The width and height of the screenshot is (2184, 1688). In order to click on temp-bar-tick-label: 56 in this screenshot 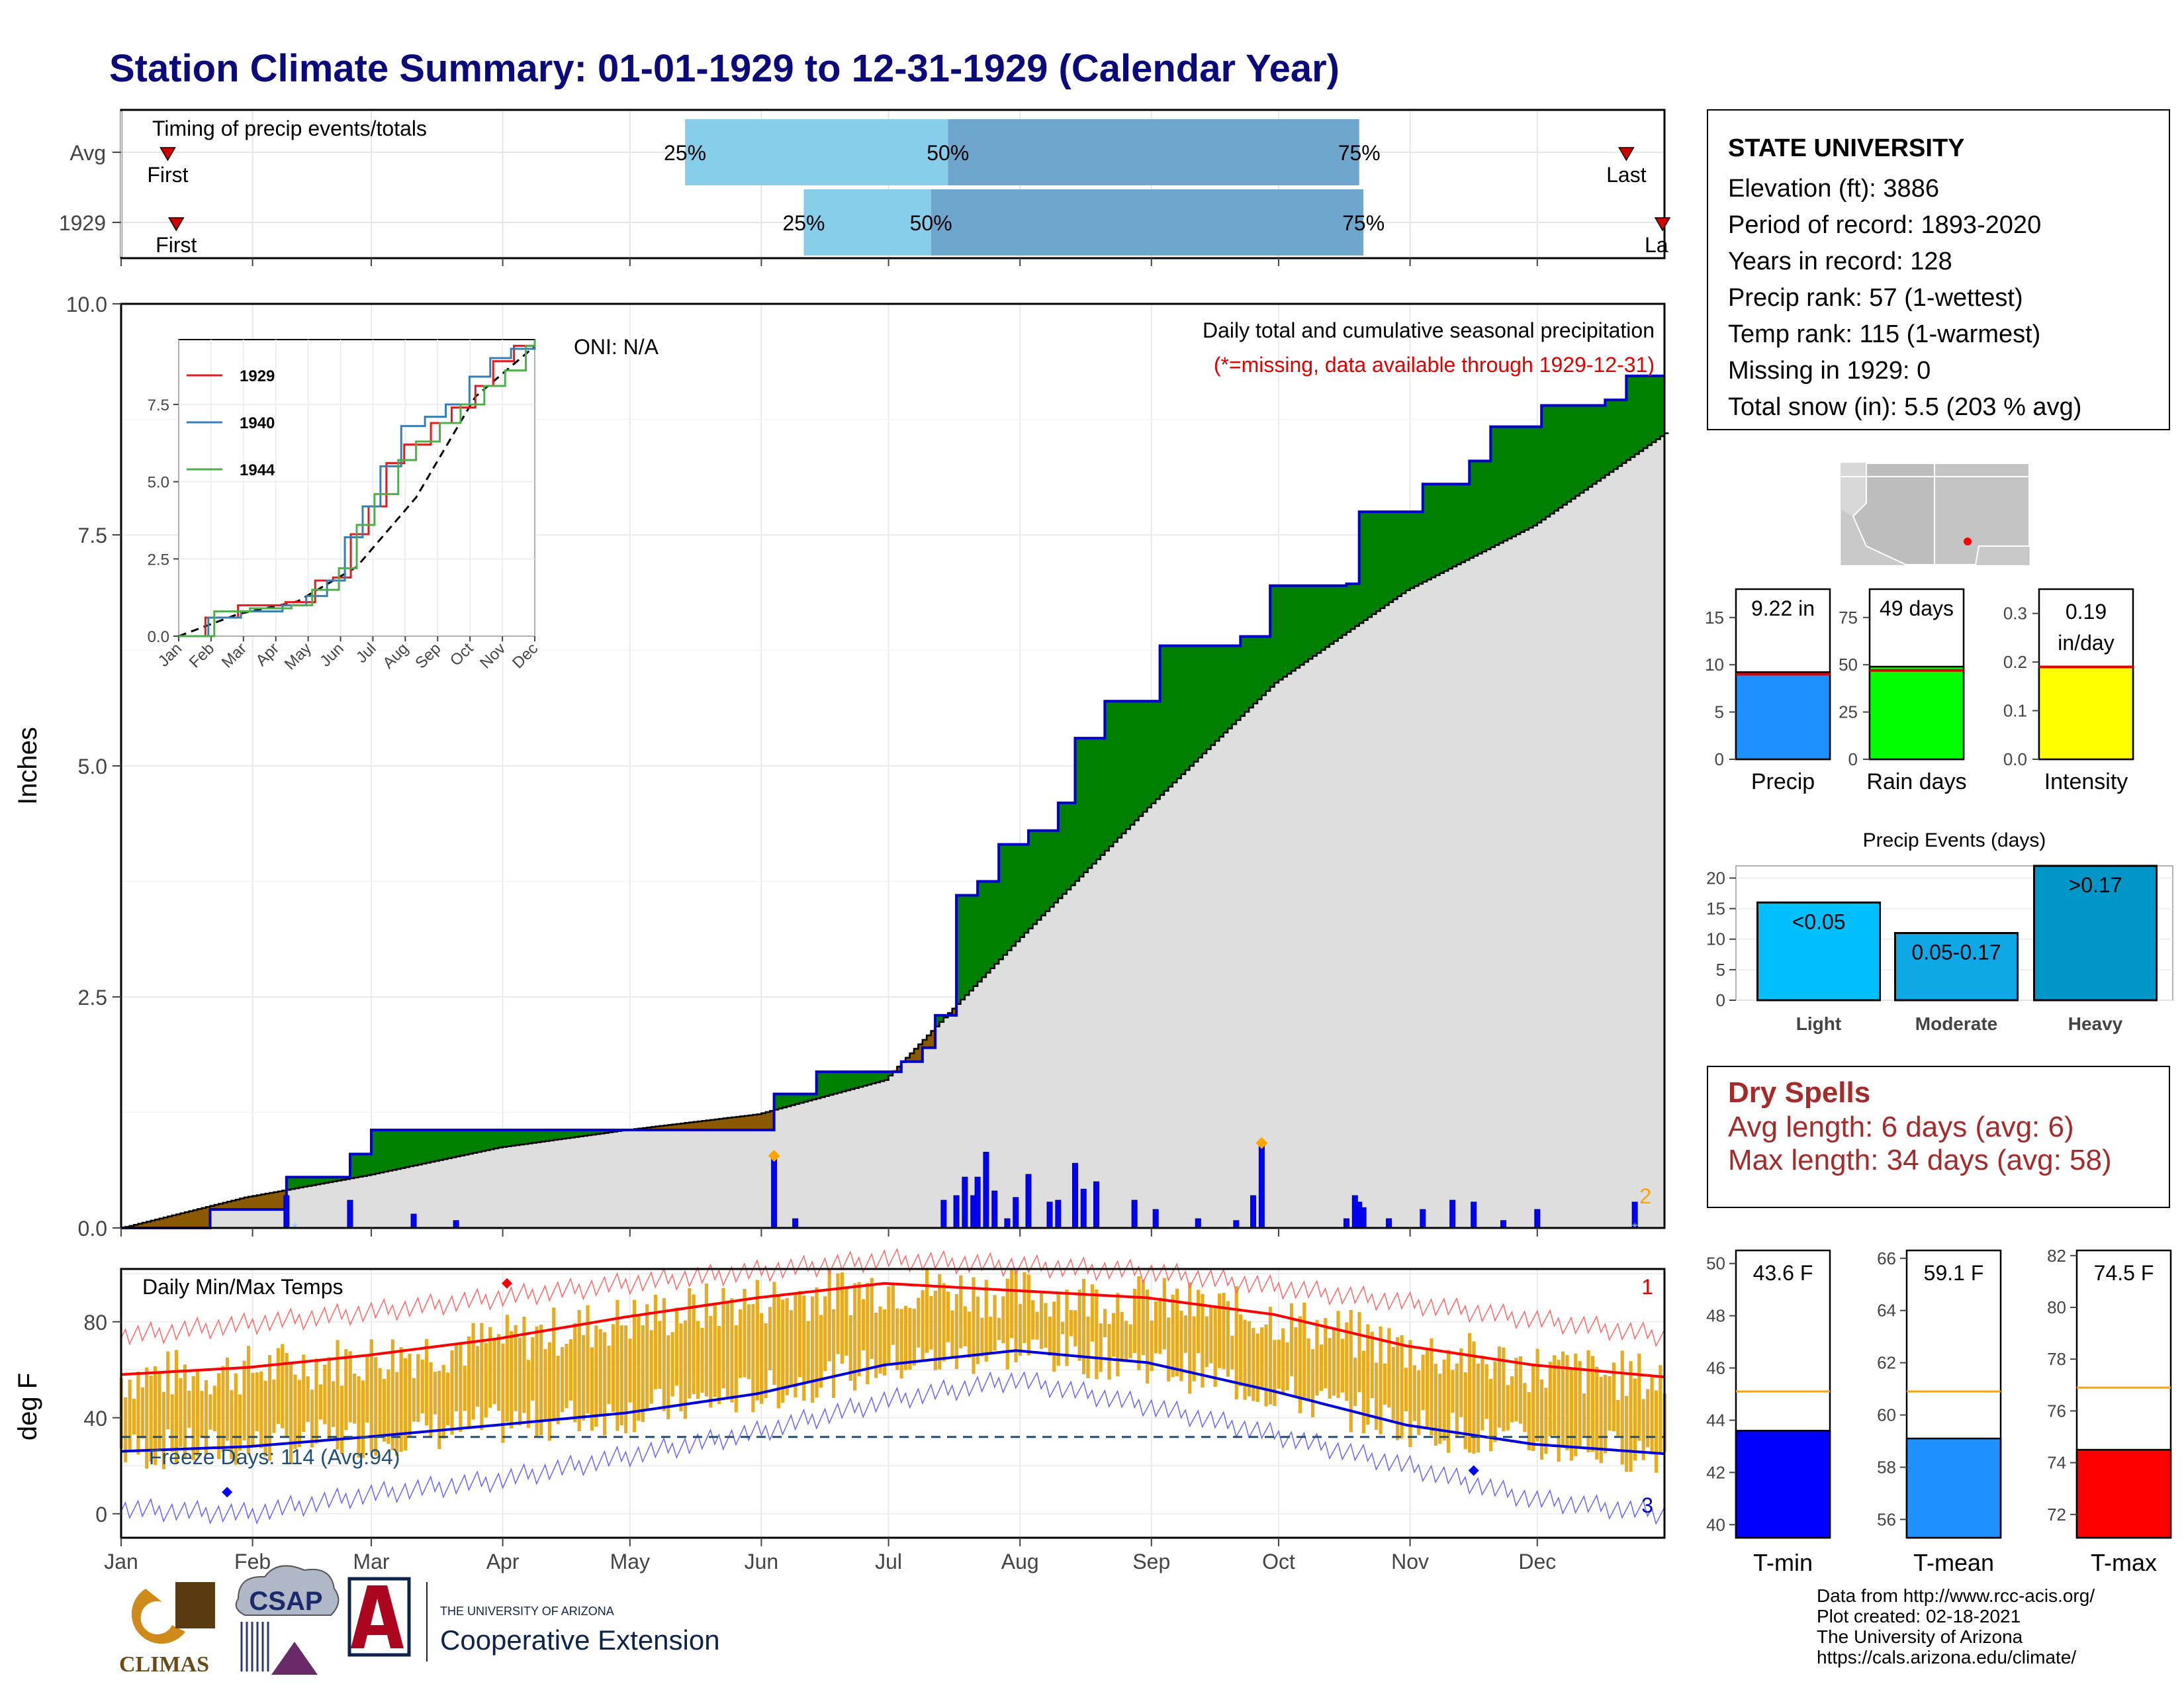, I will do `click(1886, 1519)`.